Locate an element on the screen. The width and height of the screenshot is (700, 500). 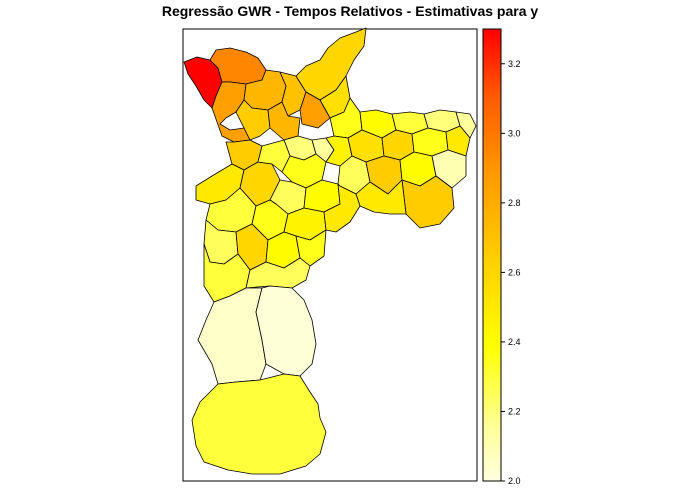
legend-tick-label: 3.0 is located at coordinates (514, 133).